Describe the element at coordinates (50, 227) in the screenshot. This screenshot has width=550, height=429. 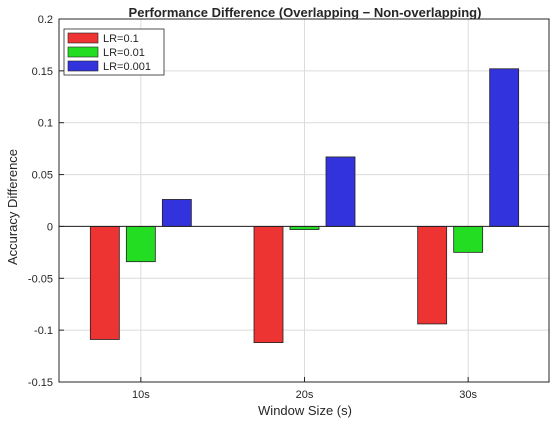
I see `y-tick-label: 0` at that location.